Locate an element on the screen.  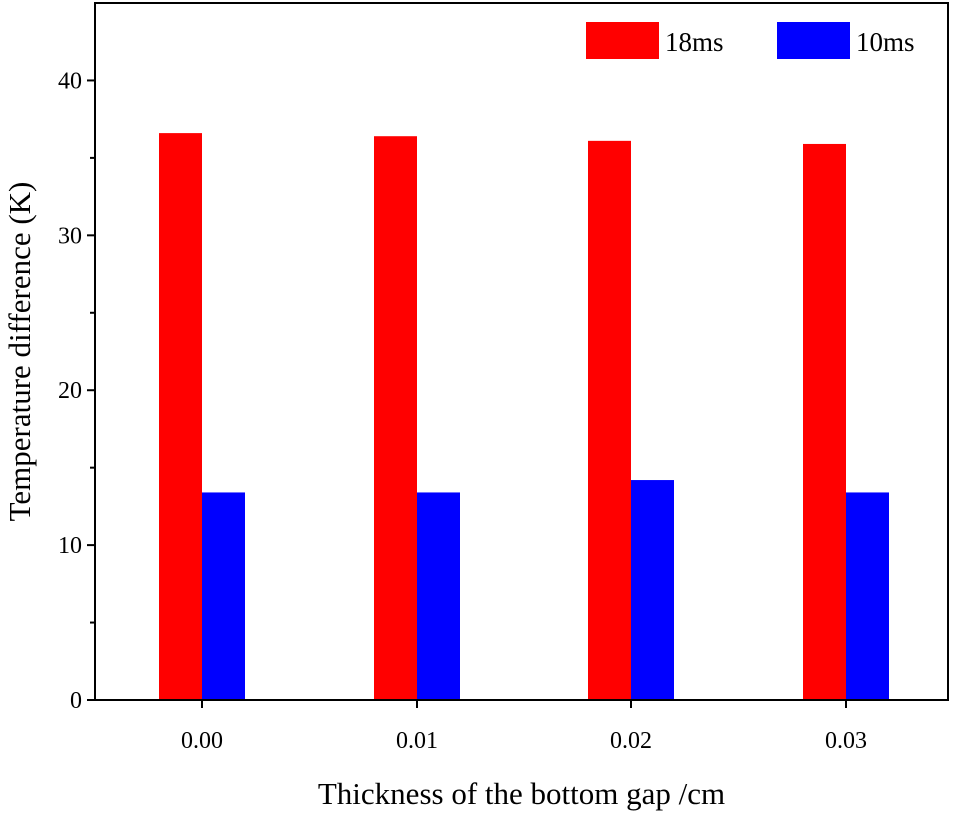
x-tick-label: 0.02 is located at coordinates (631, 741).